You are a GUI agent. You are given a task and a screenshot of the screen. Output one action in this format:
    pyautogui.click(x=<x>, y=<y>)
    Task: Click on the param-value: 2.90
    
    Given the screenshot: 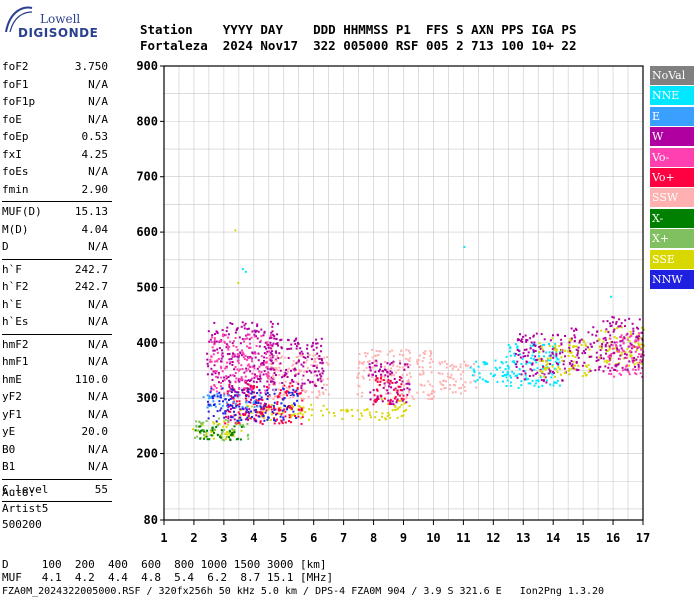 What is the action you would take?
    pyautogui.click(x=95, y=189)
    